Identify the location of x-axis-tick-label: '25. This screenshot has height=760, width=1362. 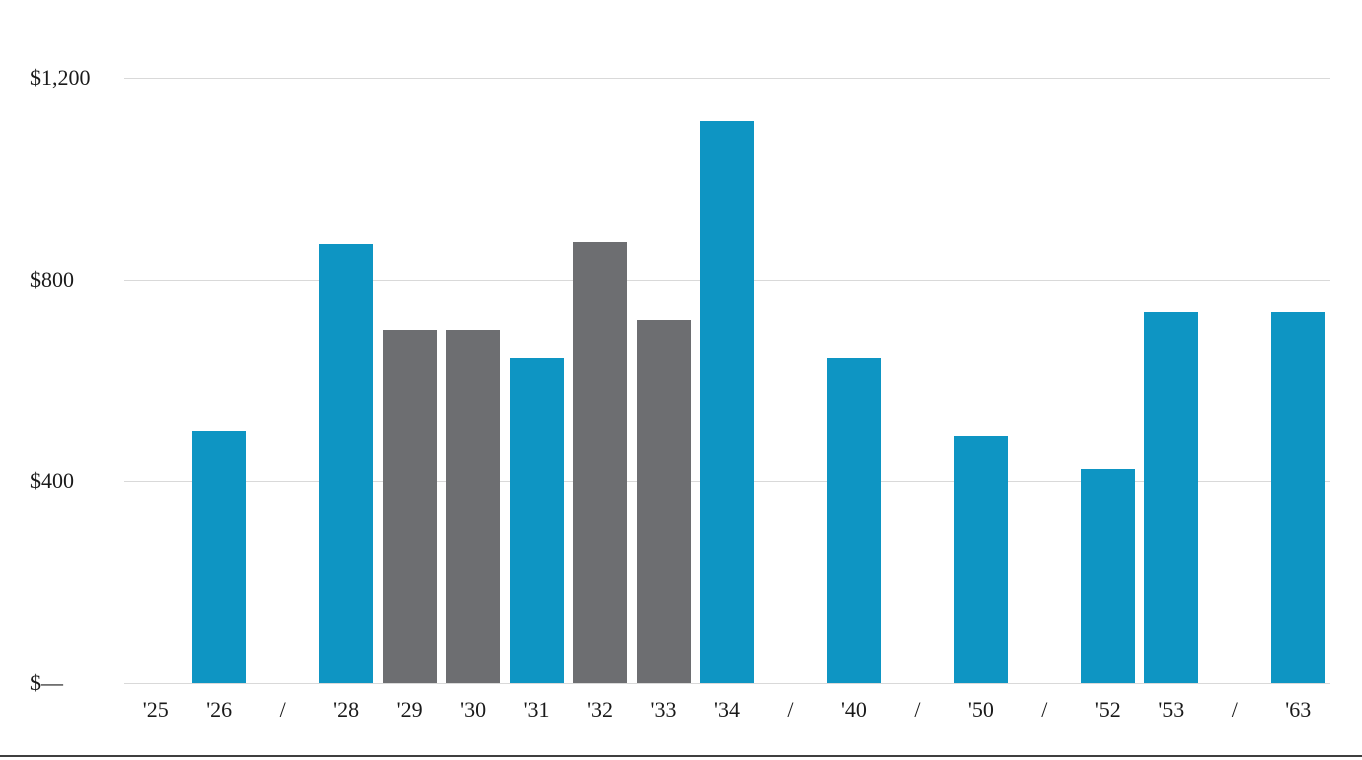
(155, 709).